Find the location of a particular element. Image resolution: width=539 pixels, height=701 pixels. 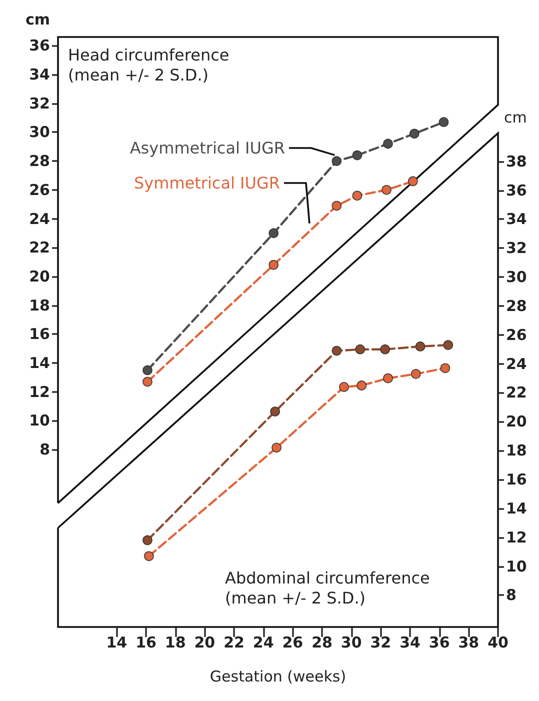

y2-tick-label: 8 is located at coordinates (511, 595).